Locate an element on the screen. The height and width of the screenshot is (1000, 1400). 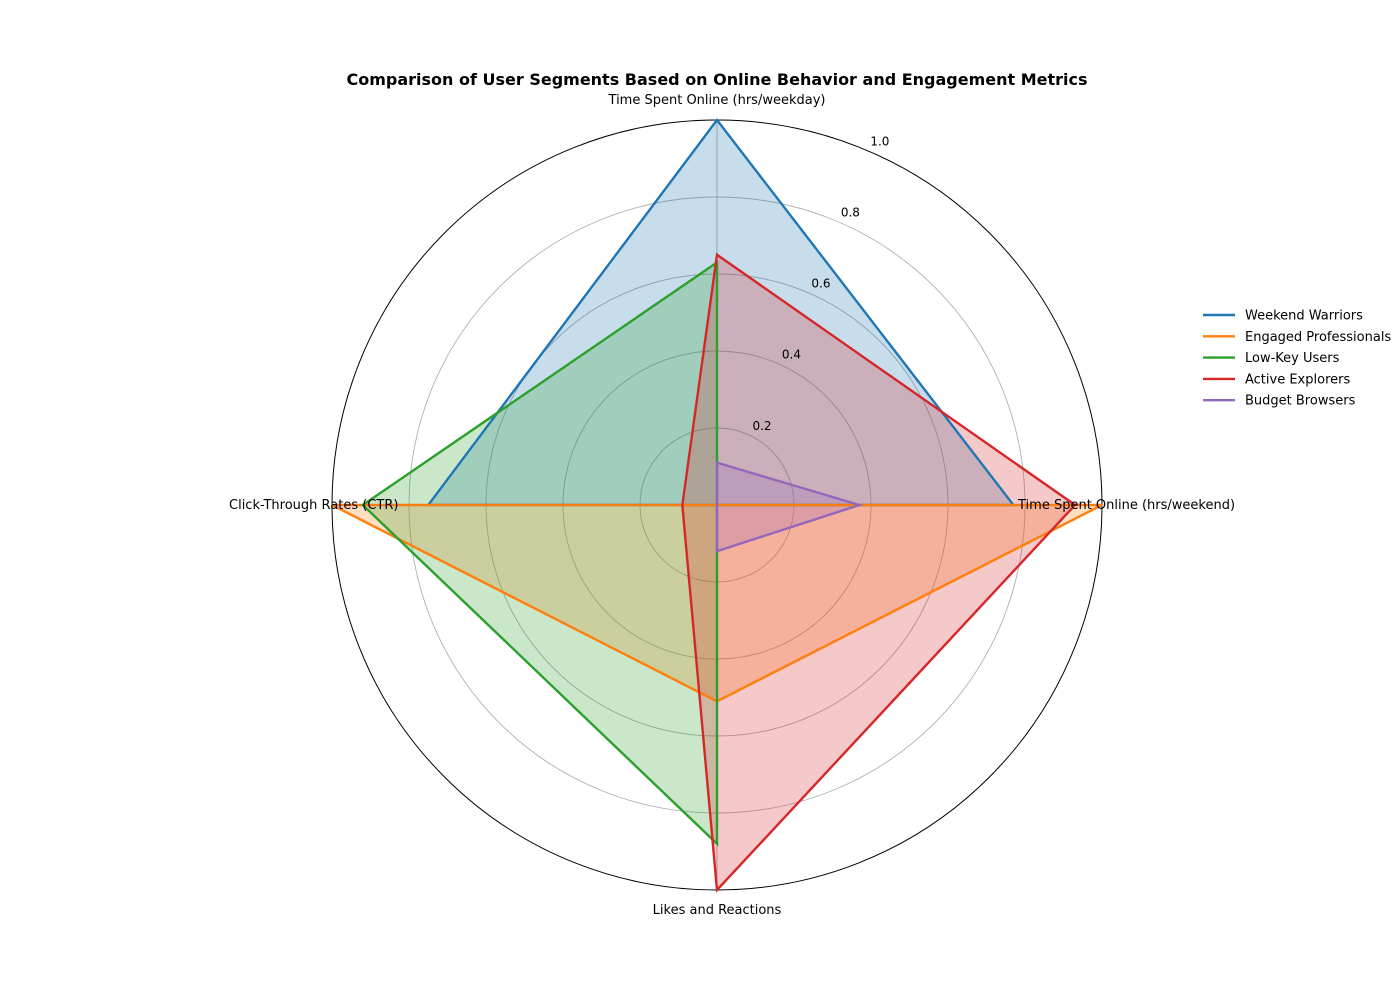
r-tick-label-1: 0.4 is located at coordinates (791, 355).